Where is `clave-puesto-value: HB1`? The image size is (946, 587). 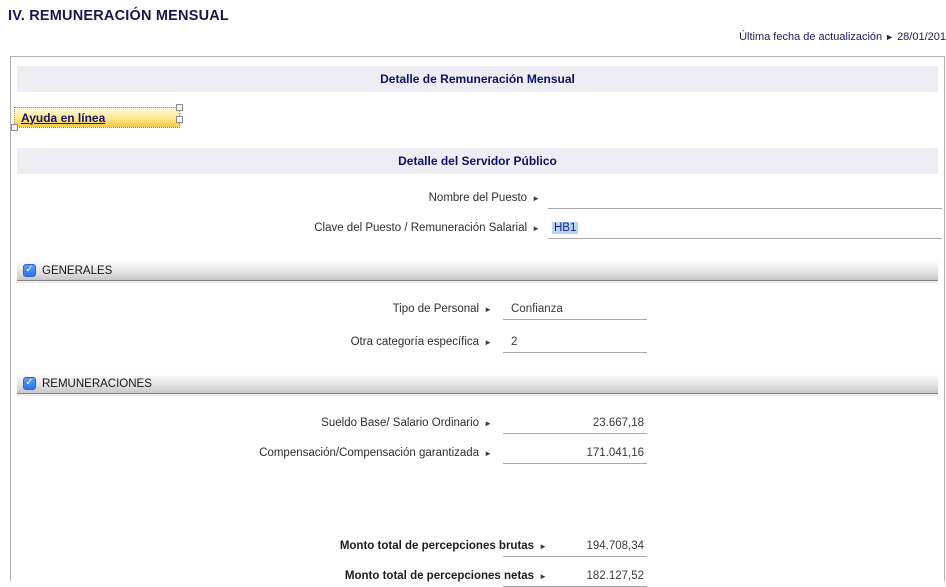 clave-puesto-value: HB1 is located at coordinates (565, 227).